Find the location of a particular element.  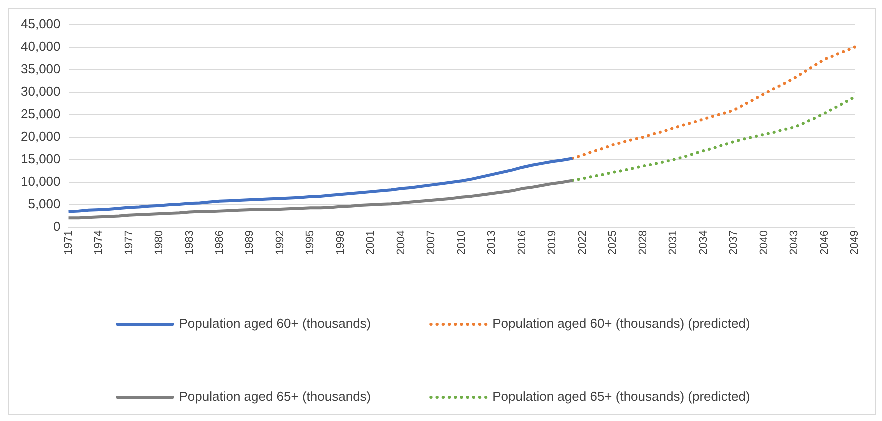

x-tick-label: 1971 is located at coordinates (68, 243).